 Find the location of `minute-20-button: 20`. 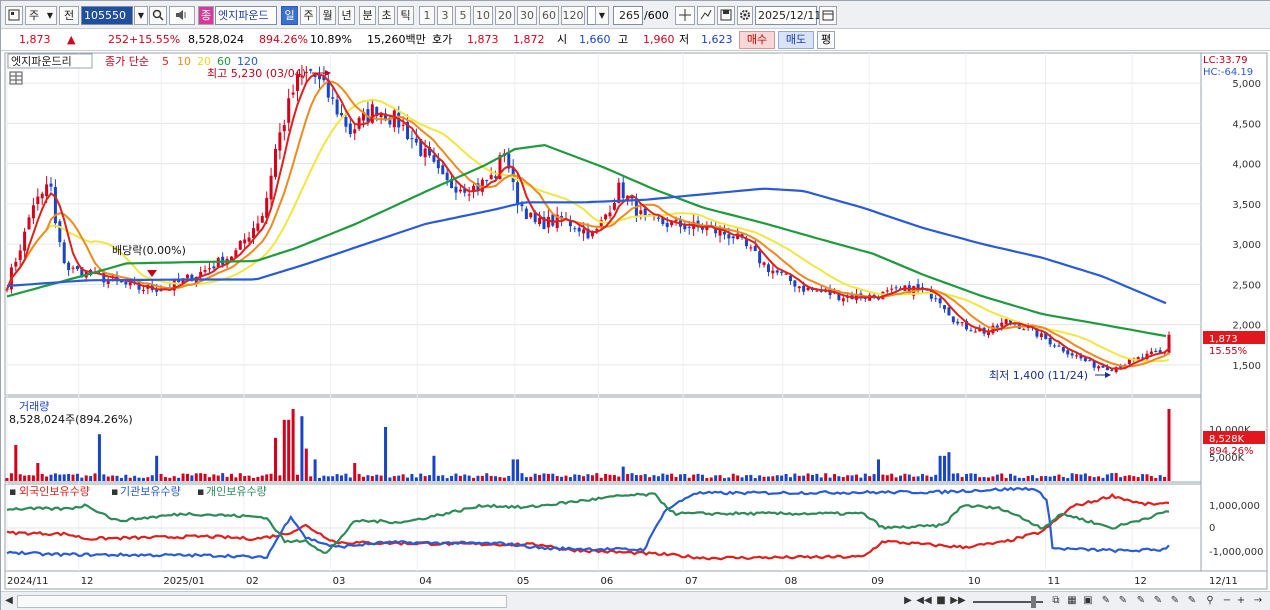

minute-20-button: 20 is located at coordinates (505, 15).